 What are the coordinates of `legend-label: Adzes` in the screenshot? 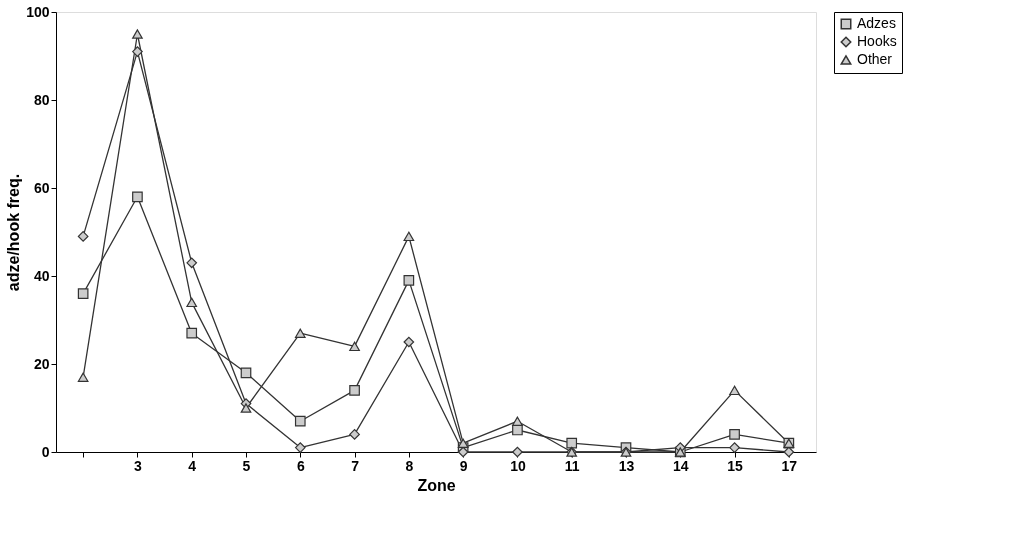 It's located at (876, 23).